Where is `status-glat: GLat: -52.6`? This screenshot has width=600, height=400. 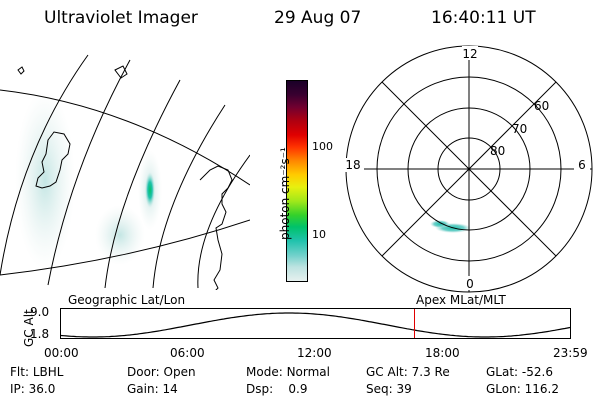
status-glat: GLat: -52.6 is located at coordinates (519, 372).